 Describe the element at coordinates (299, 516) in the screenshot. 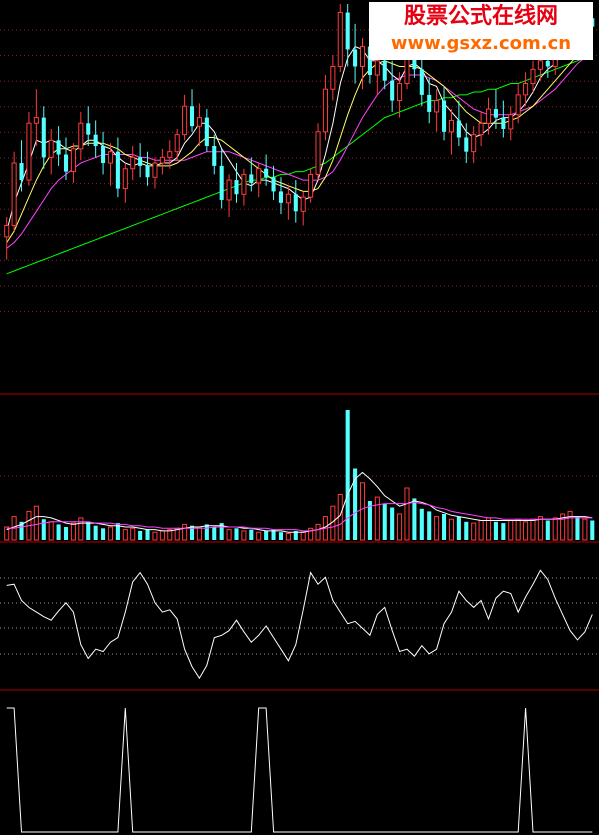

I see `mavol2-line` at that location.